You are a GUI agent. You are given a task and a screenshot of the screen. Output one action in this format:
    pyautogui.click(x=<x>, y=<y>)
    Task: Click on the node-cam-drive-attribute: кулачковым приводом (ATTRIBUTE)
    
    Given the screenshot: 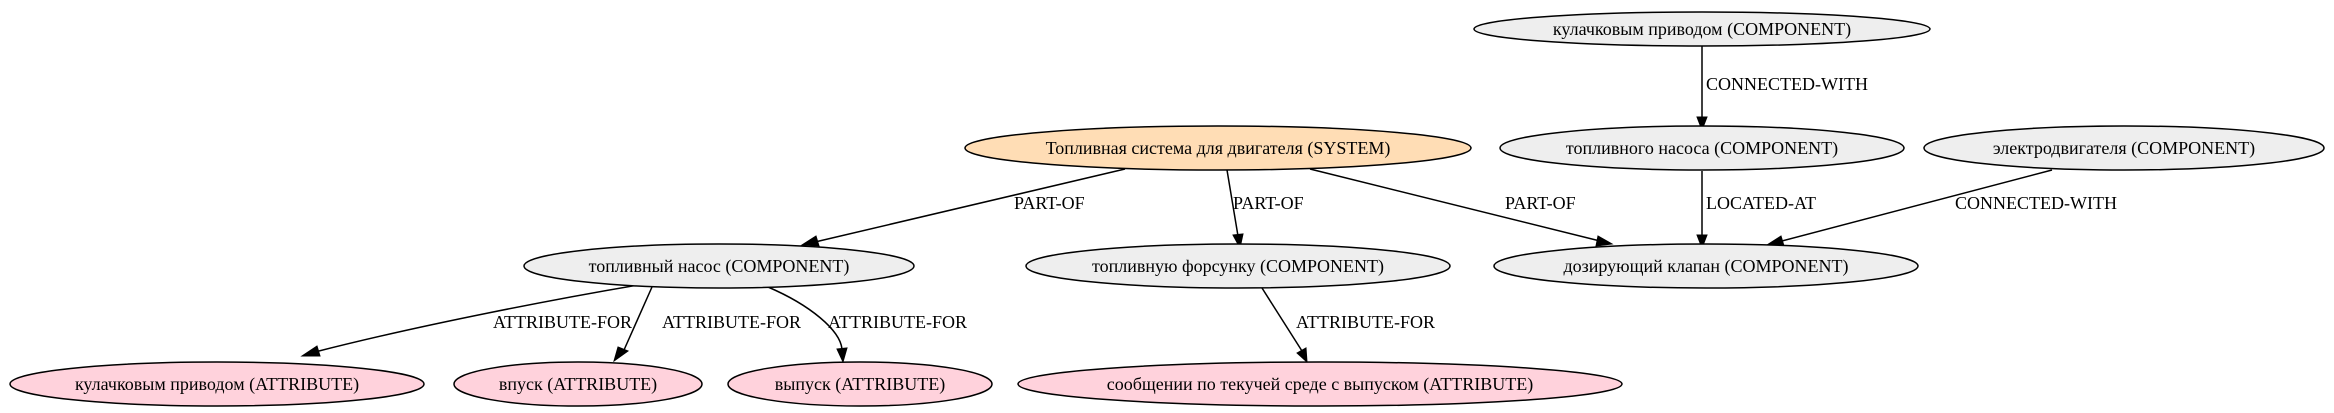 What is the action you would take?
    pyautogui.click(x=217, y=384)
    